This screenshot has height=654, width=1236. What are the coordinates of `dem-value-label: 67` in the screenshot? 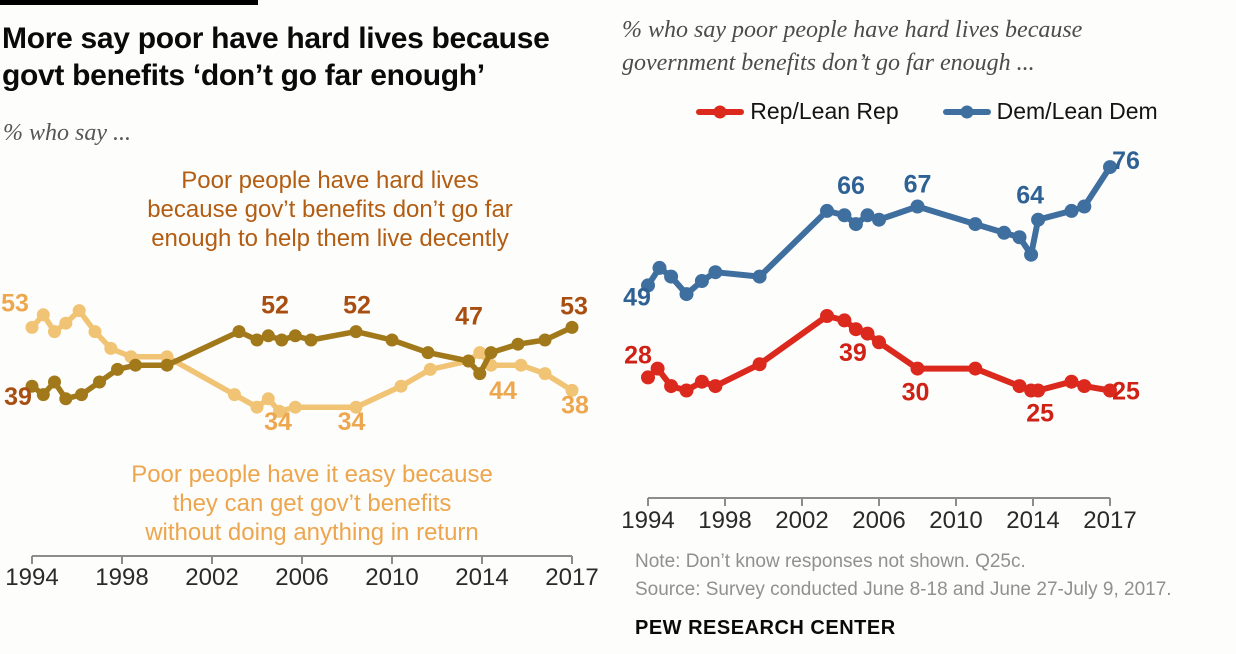 It's located at (918, 185).